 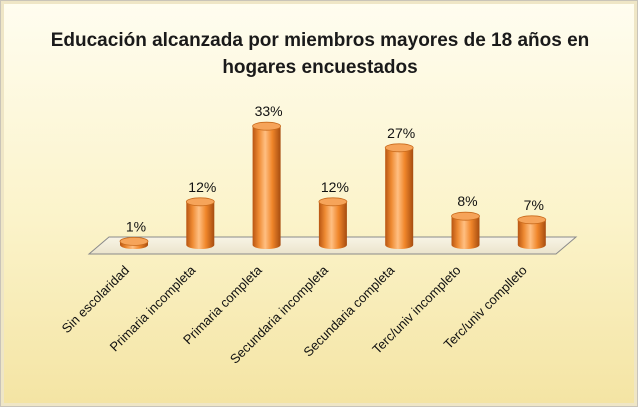 What do you see at coordinates (401, 133) in the screenshot?
I see `data-label: 27%` at bounding box center [401, 133].